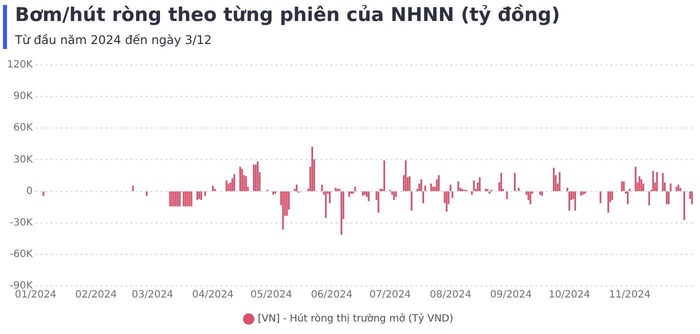 The width and height of the screenshot is (700, 334). What do you see at coordinates (113, 40) in the screenshot?
I see `chart-subtitle: Từ đầu năm 2024 đến ngày 3/12` at bounding box center [113, 40].